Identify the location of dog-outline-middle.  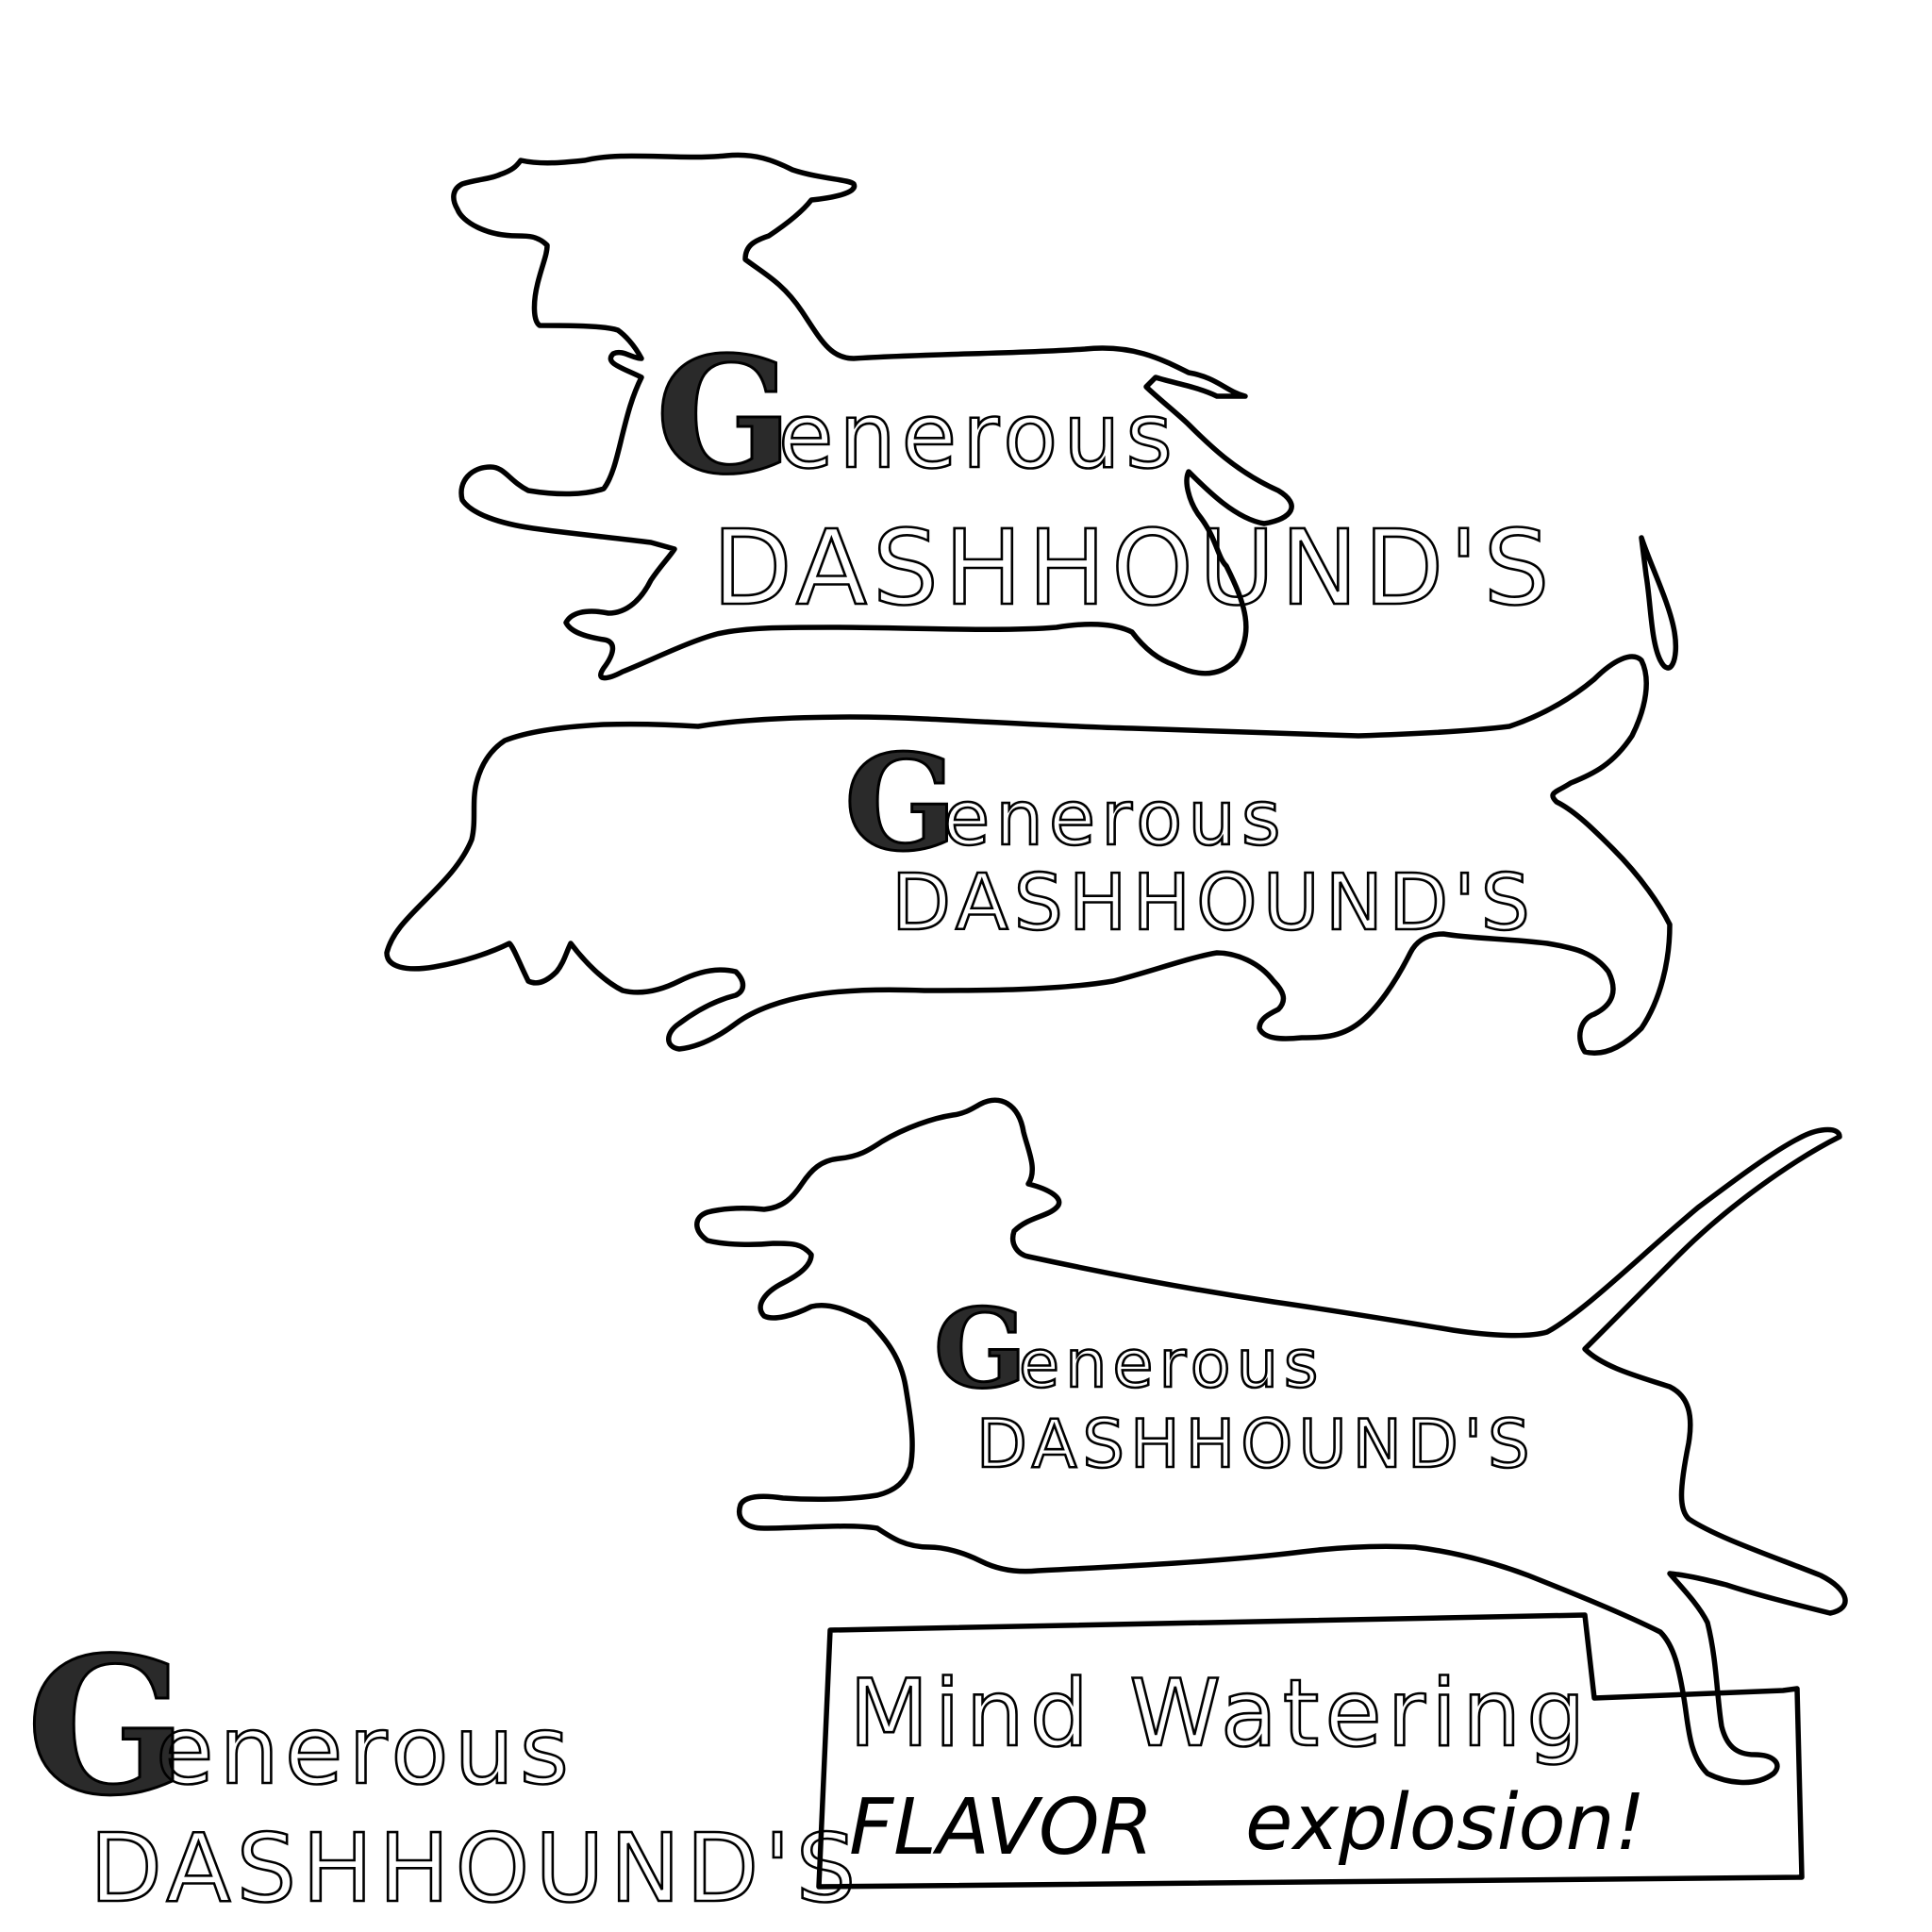
(1028, 855).